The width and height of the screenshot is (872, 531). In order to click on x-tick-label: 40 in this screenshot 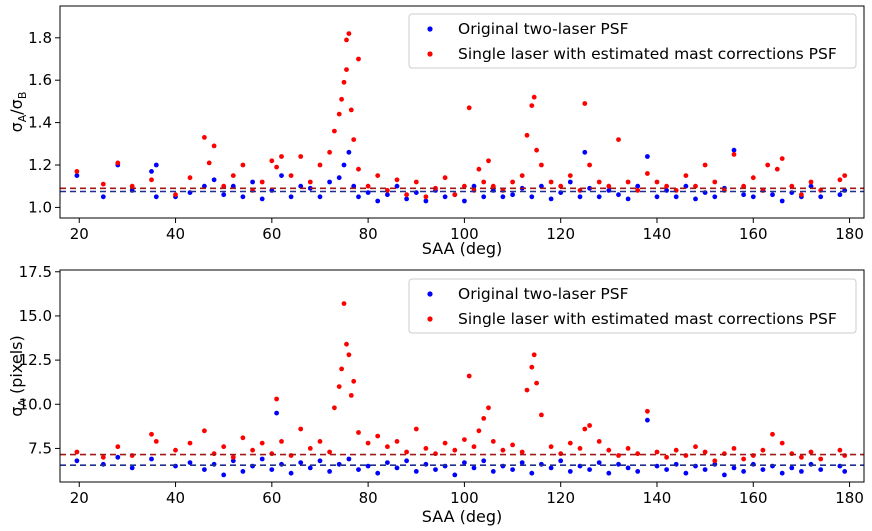, I will do `click(175, 234)`.